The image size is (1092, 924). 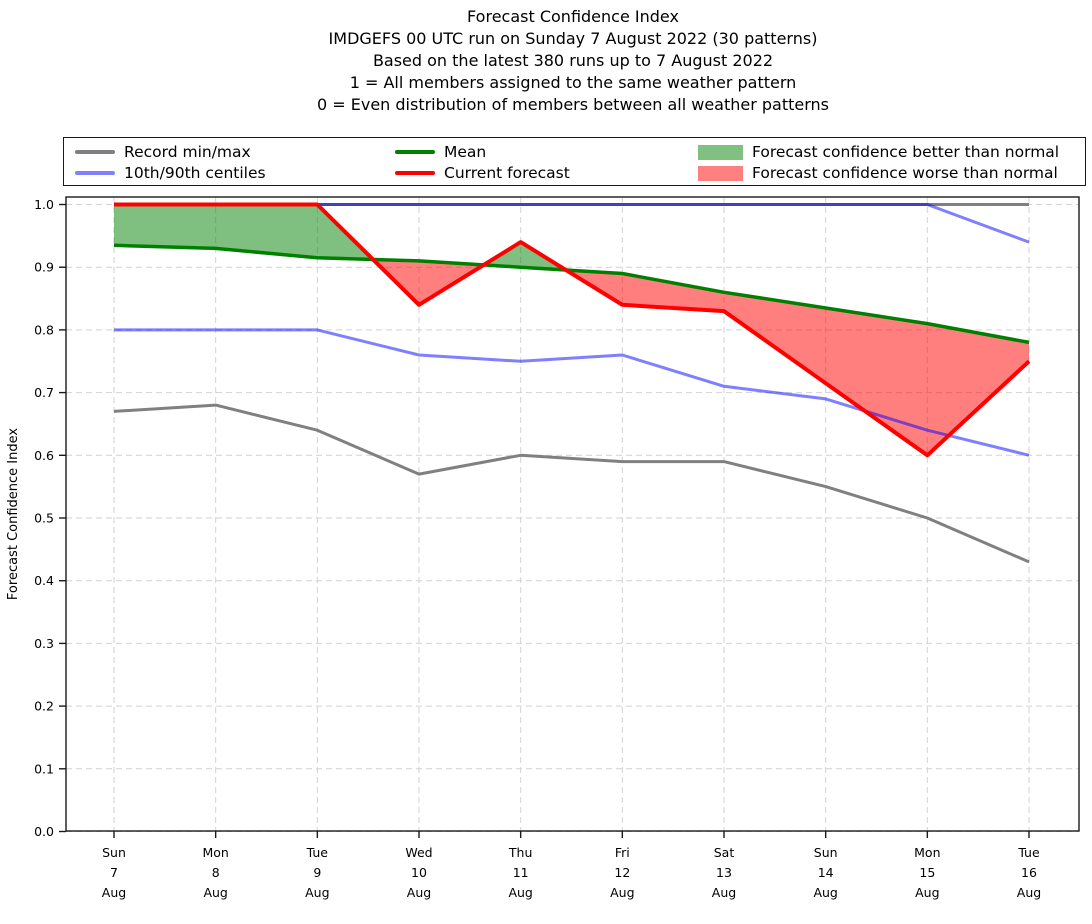 I want to click on mean-line-swatch, so click(x=415, y=152).